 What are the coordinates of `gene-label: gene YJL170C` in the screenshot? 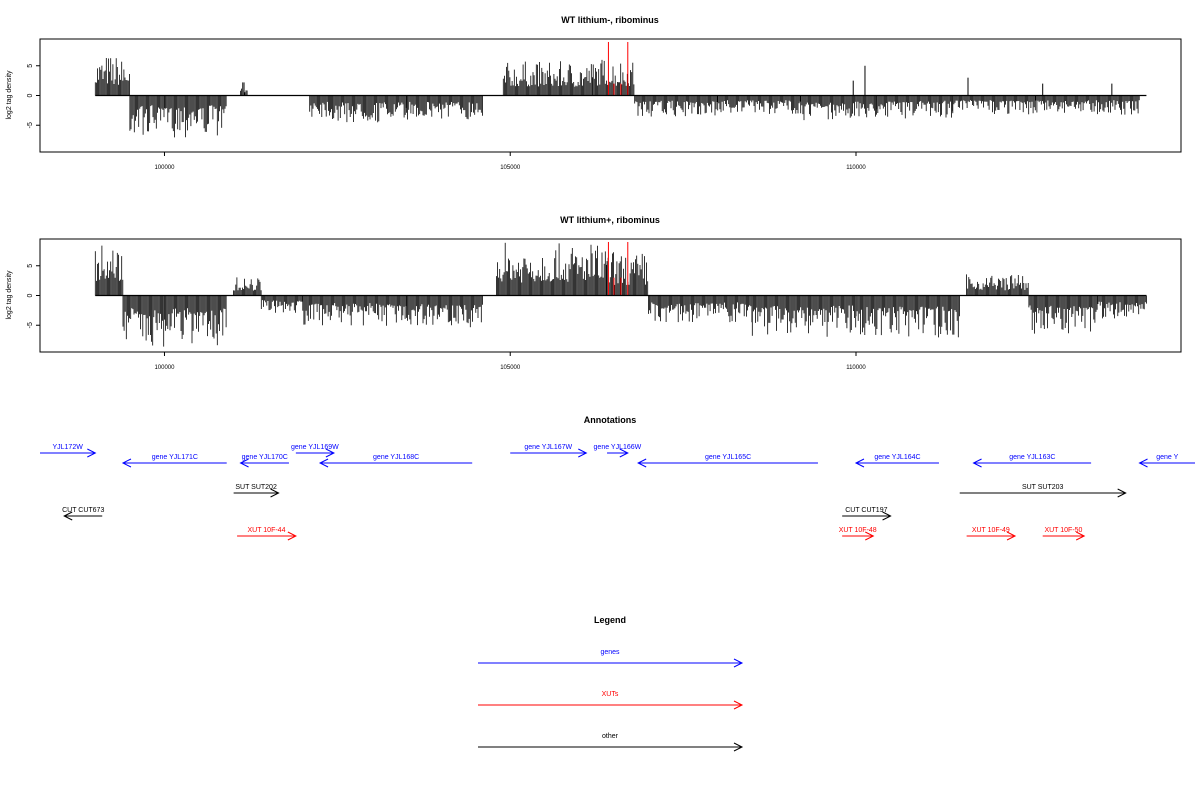 It's located at (265, 457).